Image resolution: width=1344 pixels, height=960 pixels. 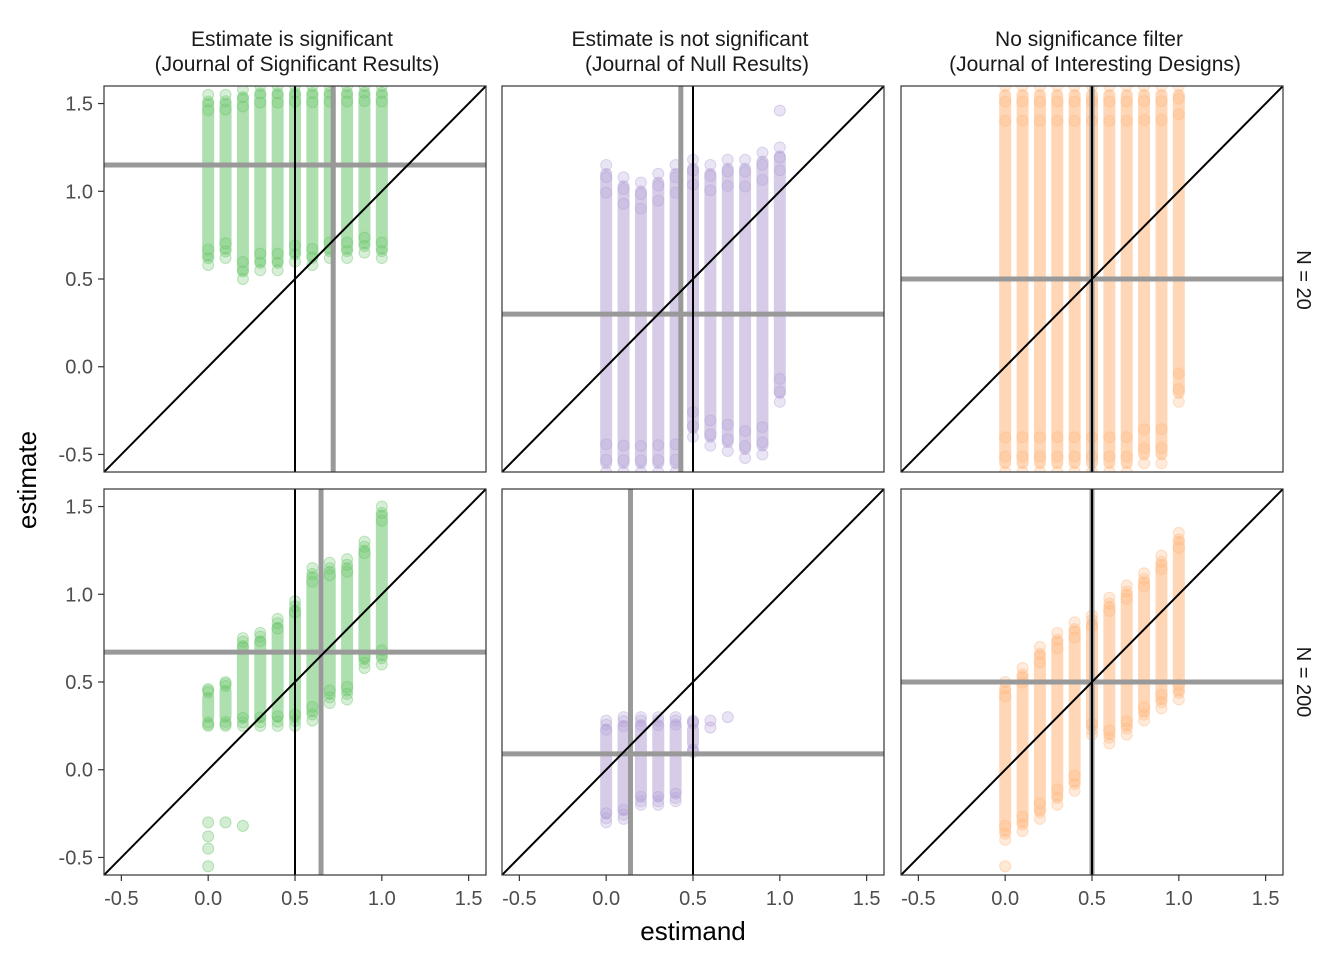 I want to click on point-column-0.2, so click(x=242, y=682).